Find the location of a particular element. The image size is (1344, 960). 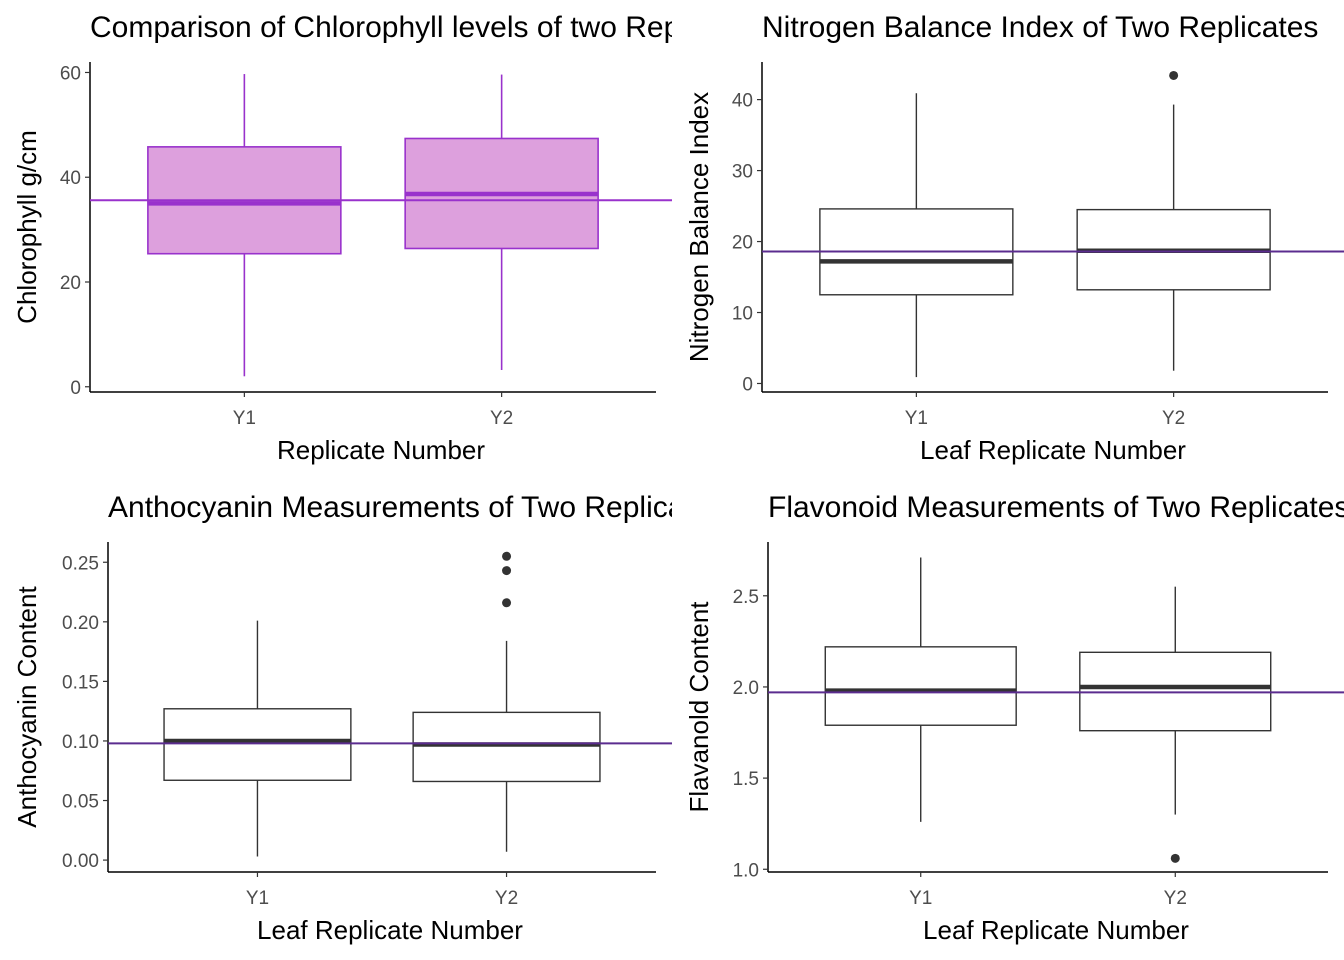

y-axis-title: Anthocyanin Content is located at coordinates (27, 707).